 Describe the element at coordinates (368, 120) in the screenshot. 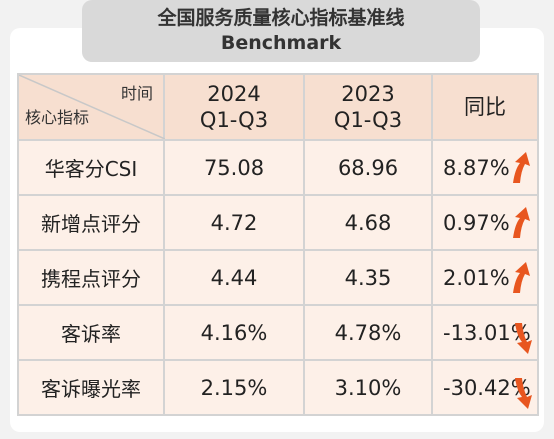

I see `header-2023-period: Q1-Q3` at that location.